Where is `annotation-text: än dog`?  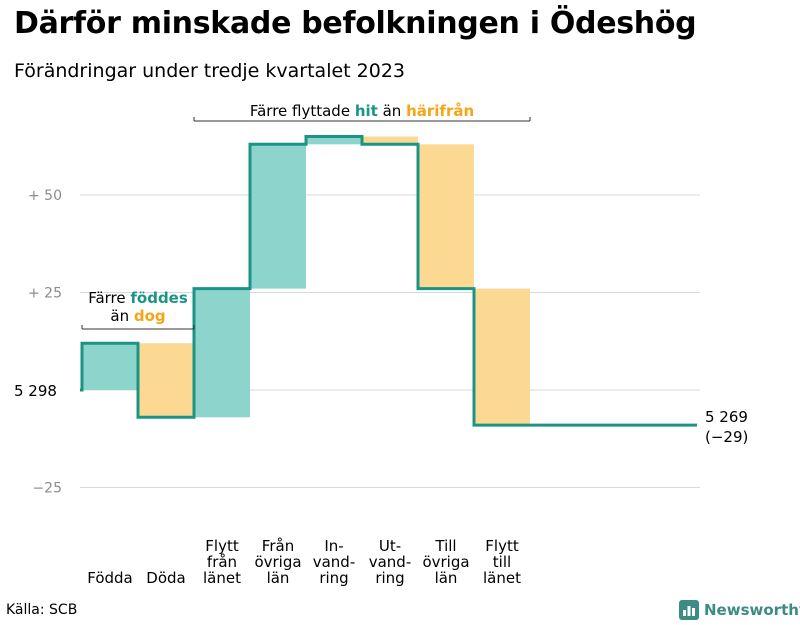 annotation-text: än dog is located at coordinates (137, 316).